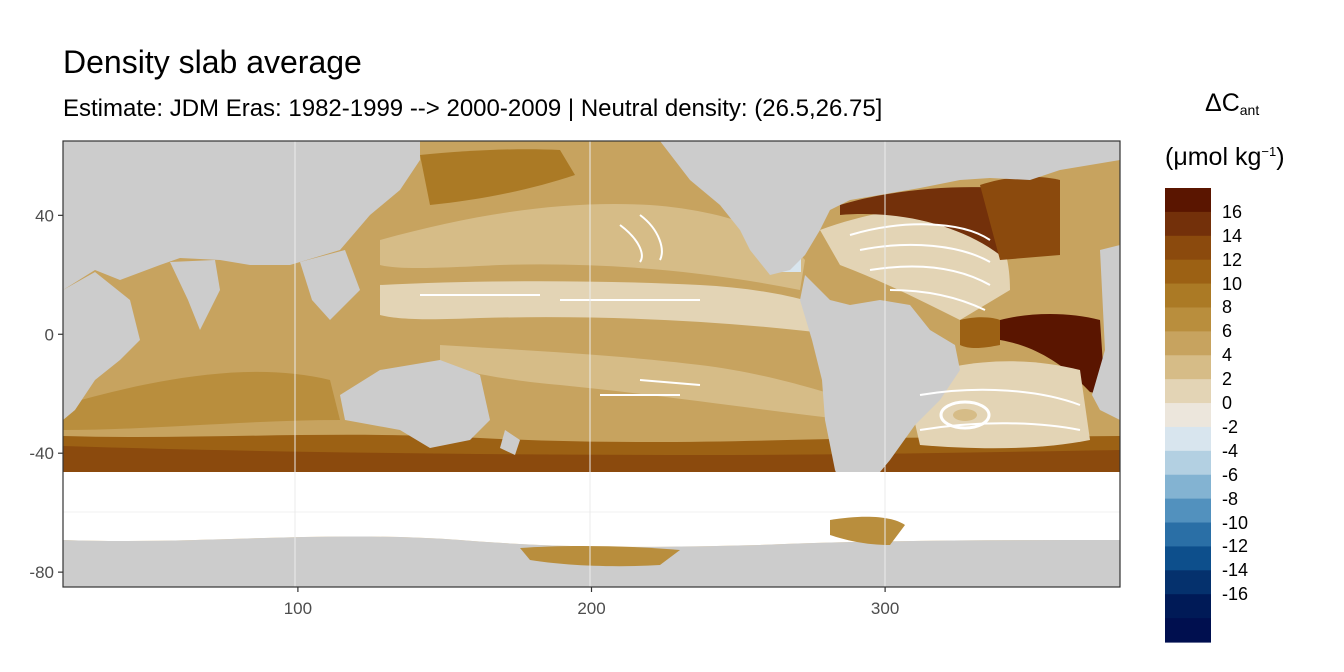 This screenshot has width=1344, height=672. Describe the element at coordinates (591, 509) in the screenshot. I see `no-data-south` at that location.